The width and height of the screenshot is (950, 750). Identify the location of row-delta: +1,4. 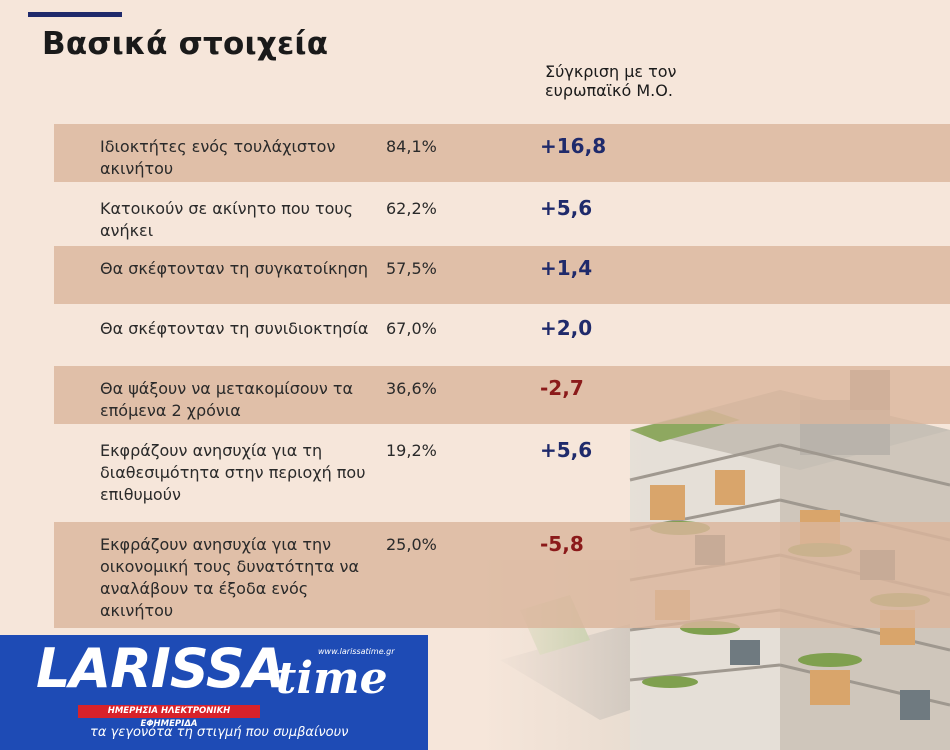
(566, 268).